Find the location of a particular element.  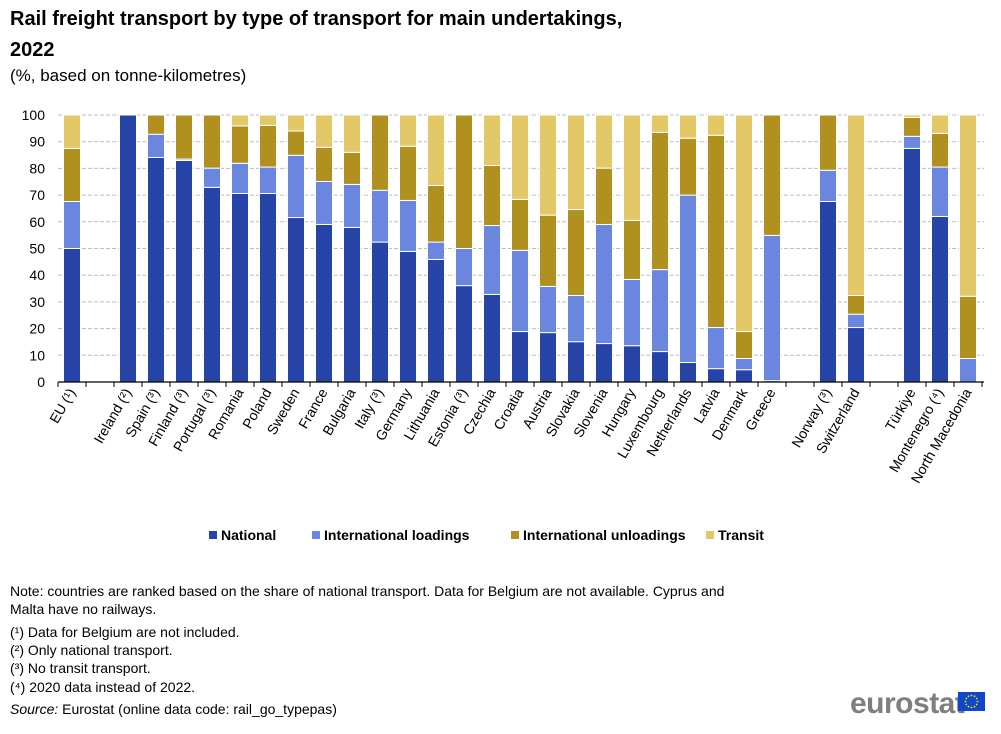

y-tick-label: 80 is located at coordinates (37, 168).